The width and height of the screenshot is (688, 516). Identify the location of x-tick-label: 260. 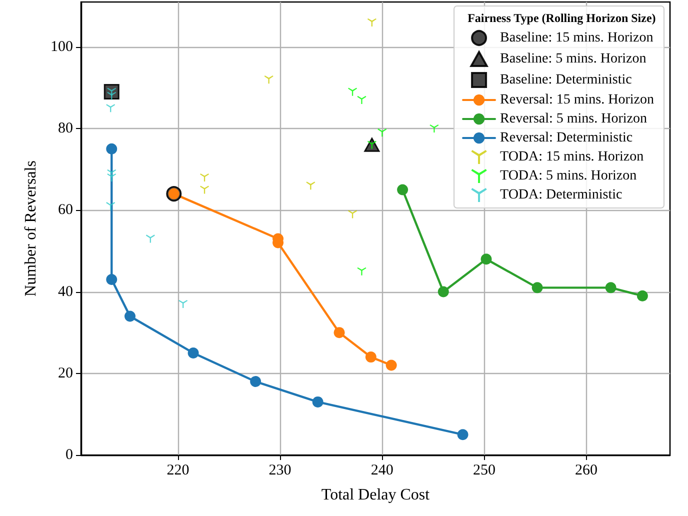
(586, 470).